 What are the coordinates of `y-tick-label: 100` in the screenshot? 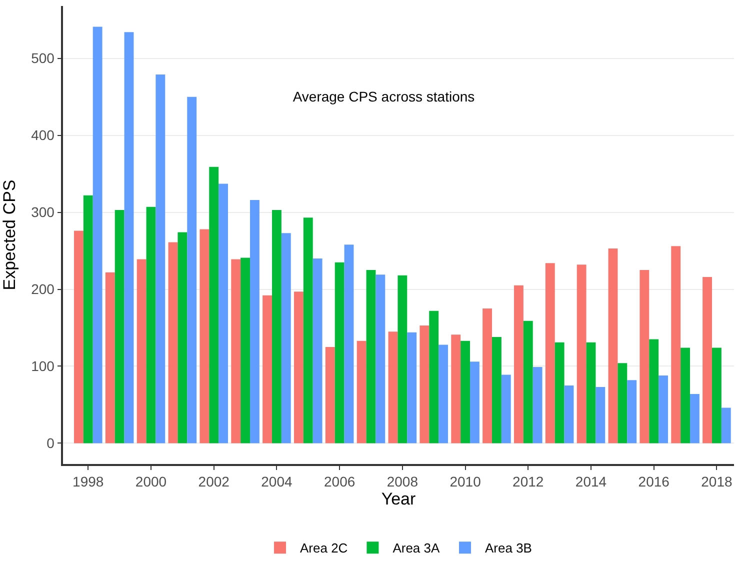 It's located at (43, 366).